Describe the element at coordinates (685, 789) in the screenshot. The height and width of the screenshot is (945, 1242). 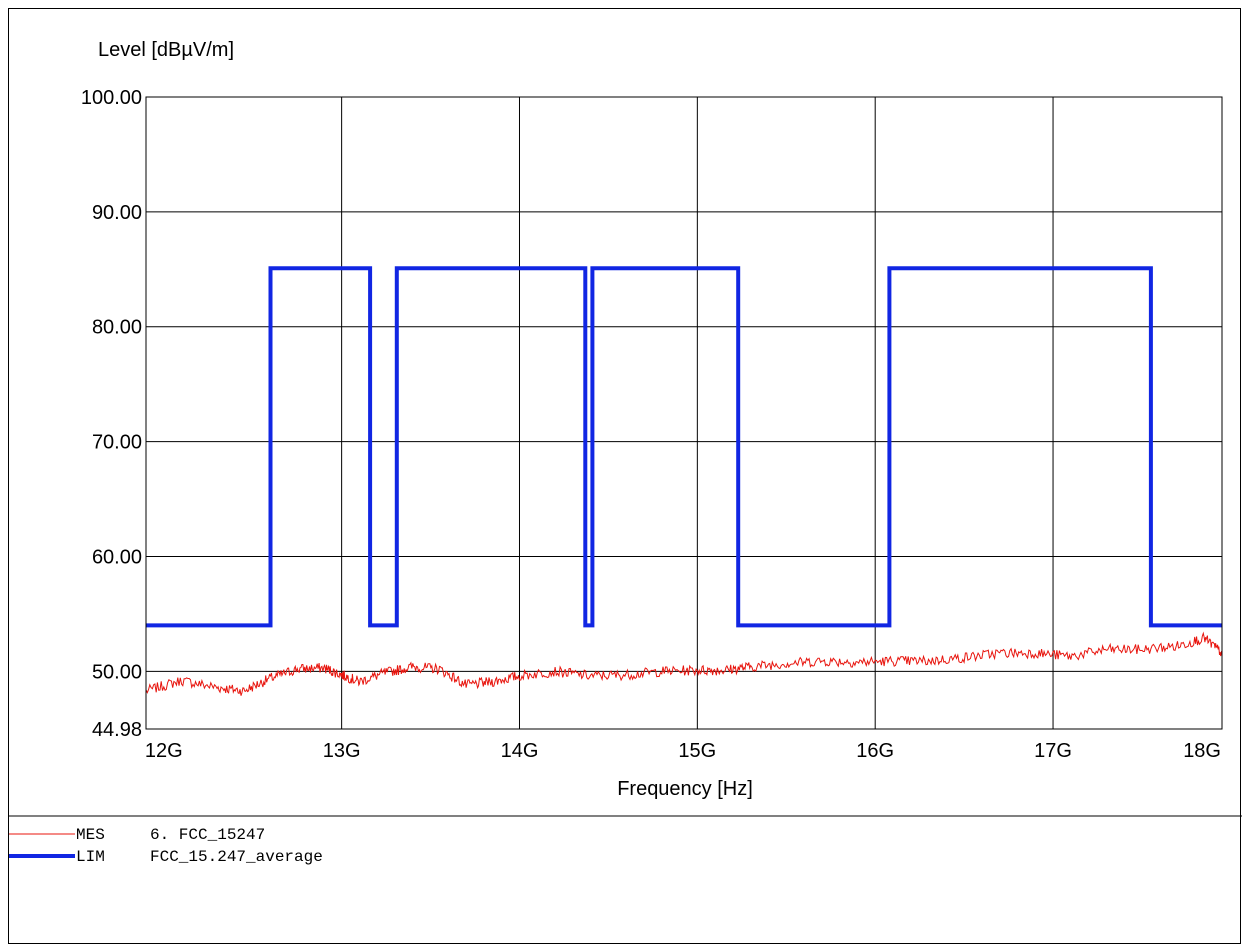
I see `x-axis-label: Frequency [Hz]` at that location.